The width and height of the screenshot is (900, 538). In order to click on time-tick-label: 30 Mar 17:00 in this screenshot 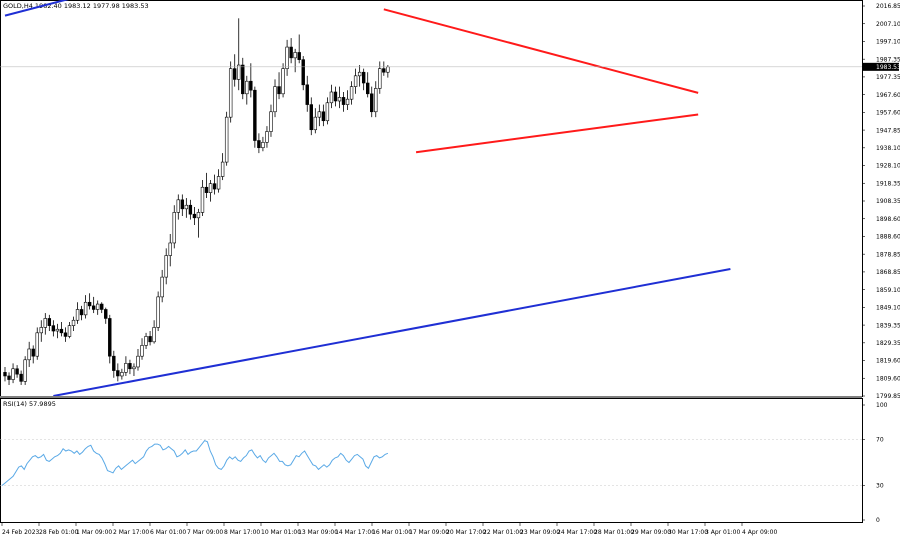, I will do `click(688, 532)`.